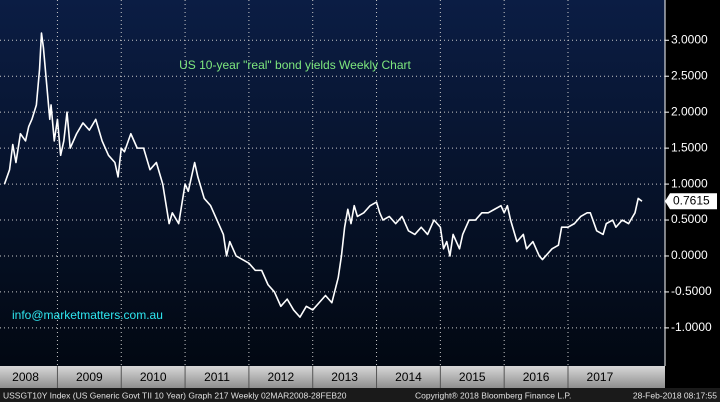 This screenshot has width=720, height=402. What do you see at coordinates (87, 315) in the screenshot?
I see `annotation: info@marketmatters.com.au` at bounding box center [87, 315].